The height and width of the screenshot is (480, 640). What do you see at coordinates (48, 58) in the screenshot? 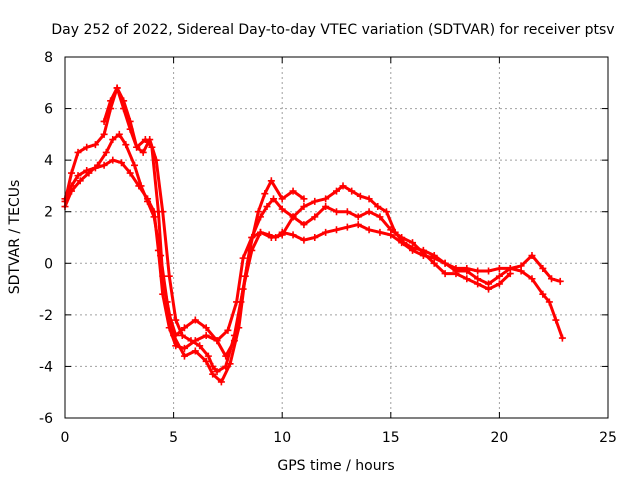
I see `y-tick-label: 8` at bounding box center [48, 58].